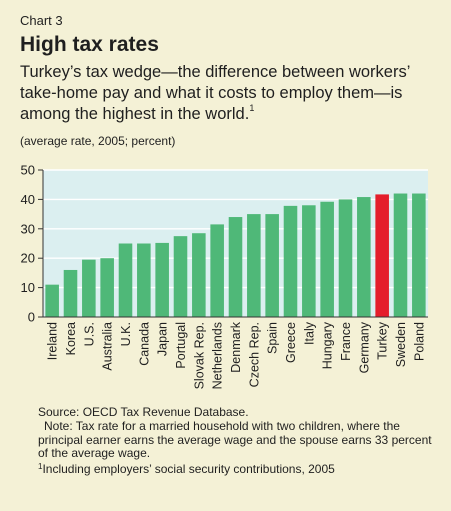 The width and height of the screenshot is (451, 511). I want to click on chart-title: High tax rates, so click(89, 44).